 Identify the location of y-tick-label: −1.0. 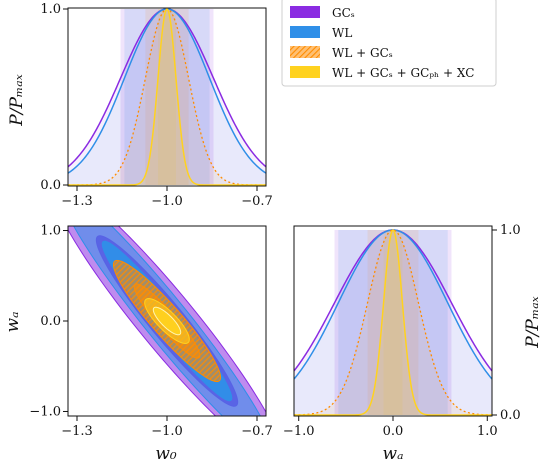
(45, 411).